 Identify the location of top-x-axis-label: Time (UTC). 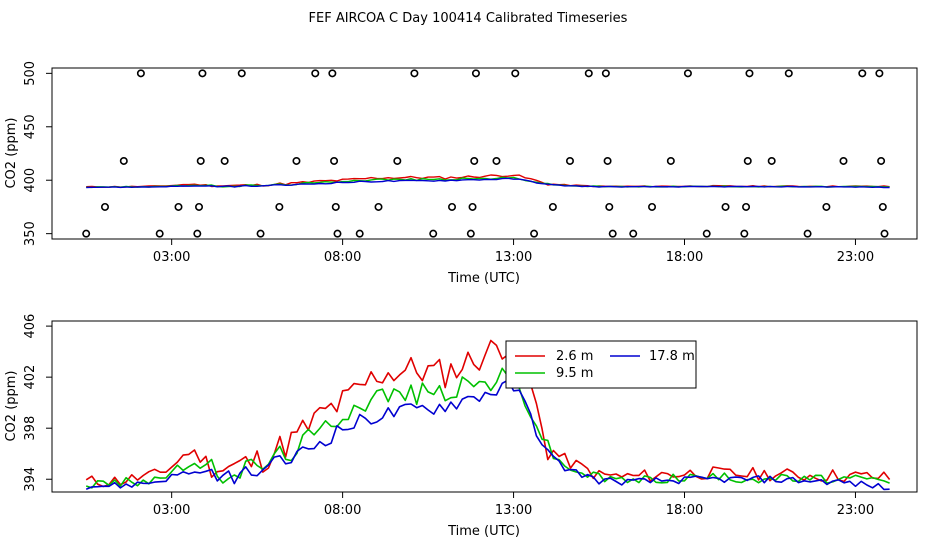
(483, 278).